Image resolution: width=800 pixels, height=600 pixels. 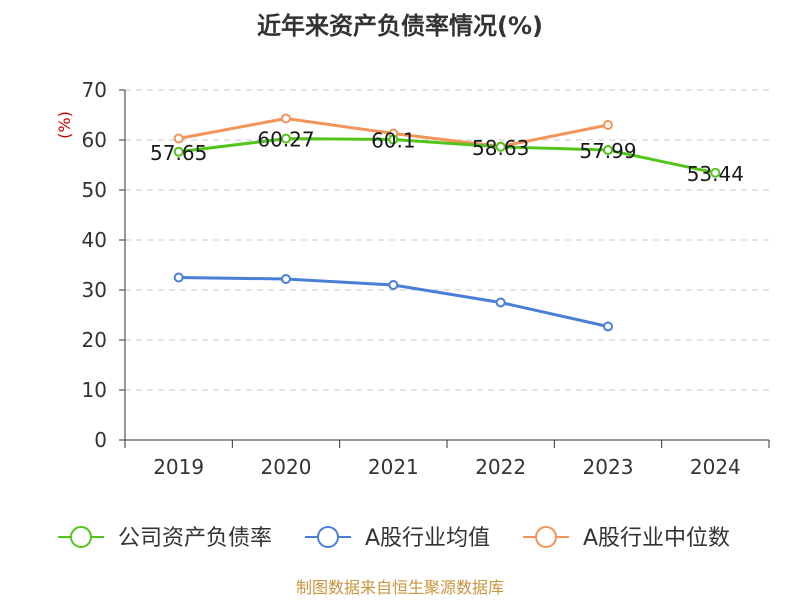 I want to click on data-label: 53.44, so click(x=715, y=174).